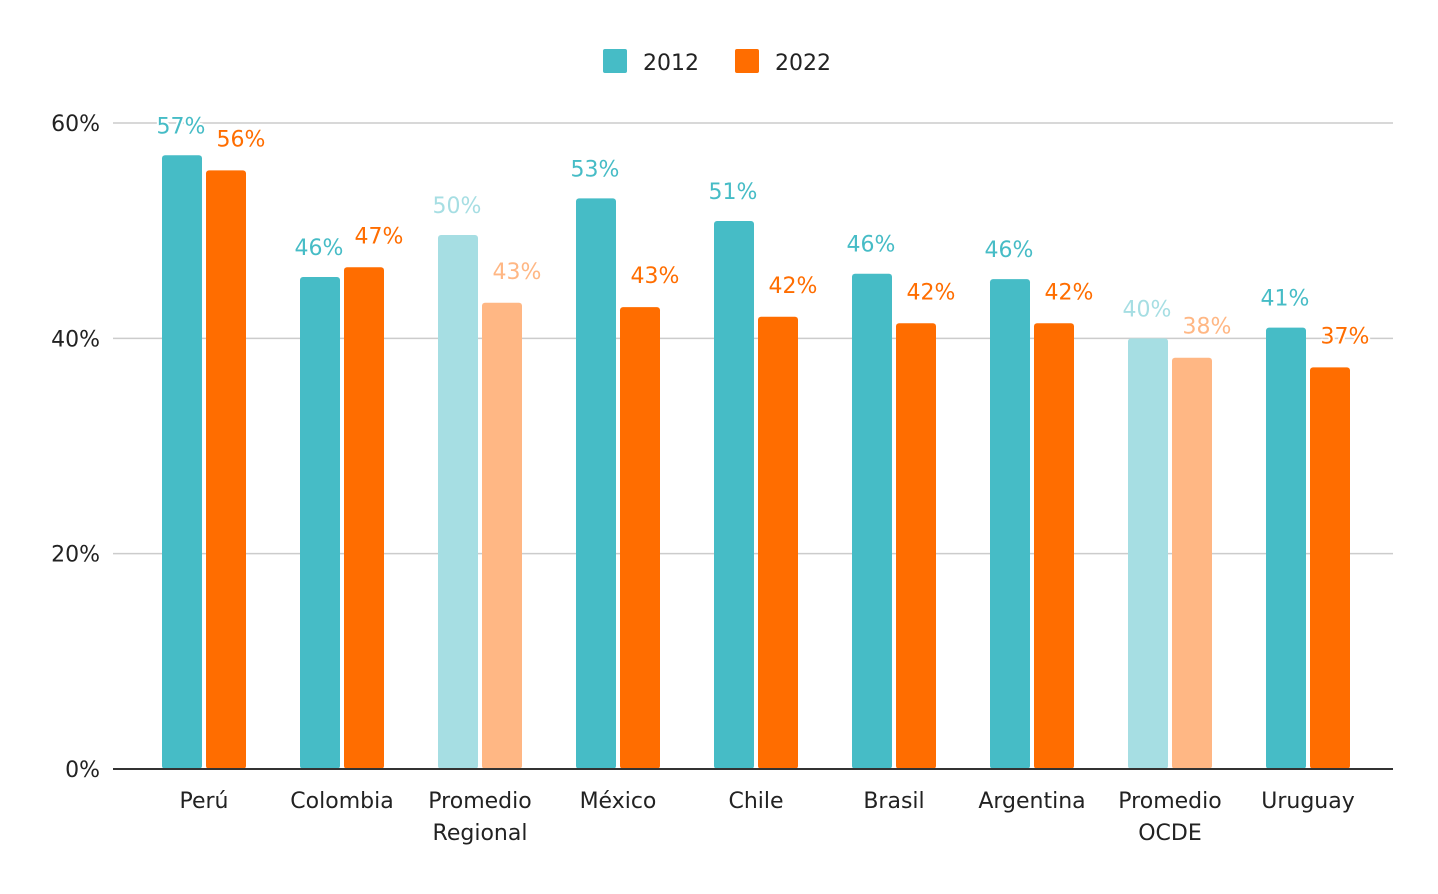  I want to click on data-label-2022-2: 43%, so click(517, 272).